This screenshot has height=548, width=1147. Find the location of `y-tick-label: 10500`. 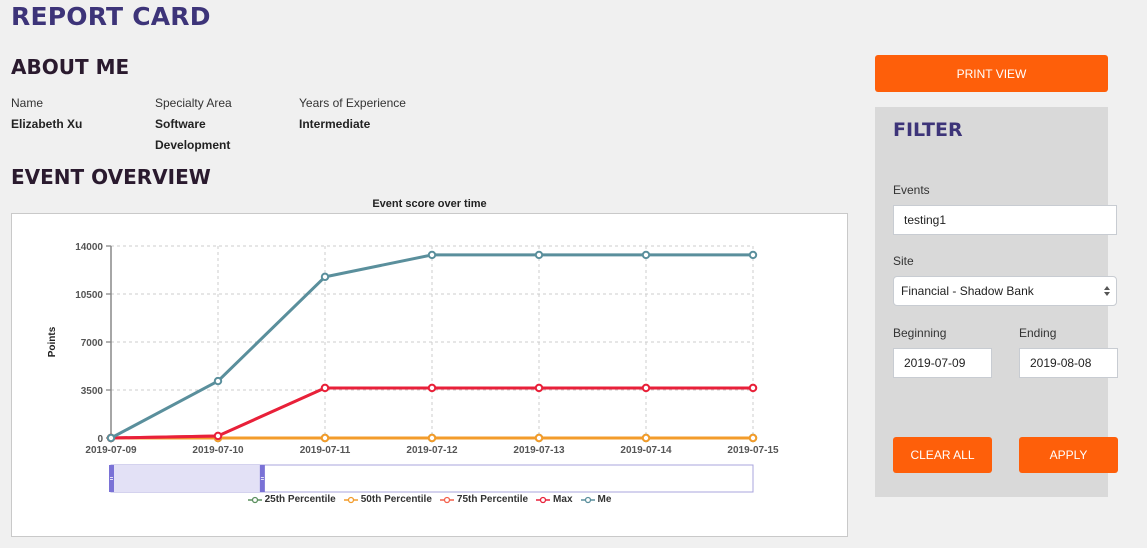

y-tick-label: 10500 is located at coordinates (89, 295).